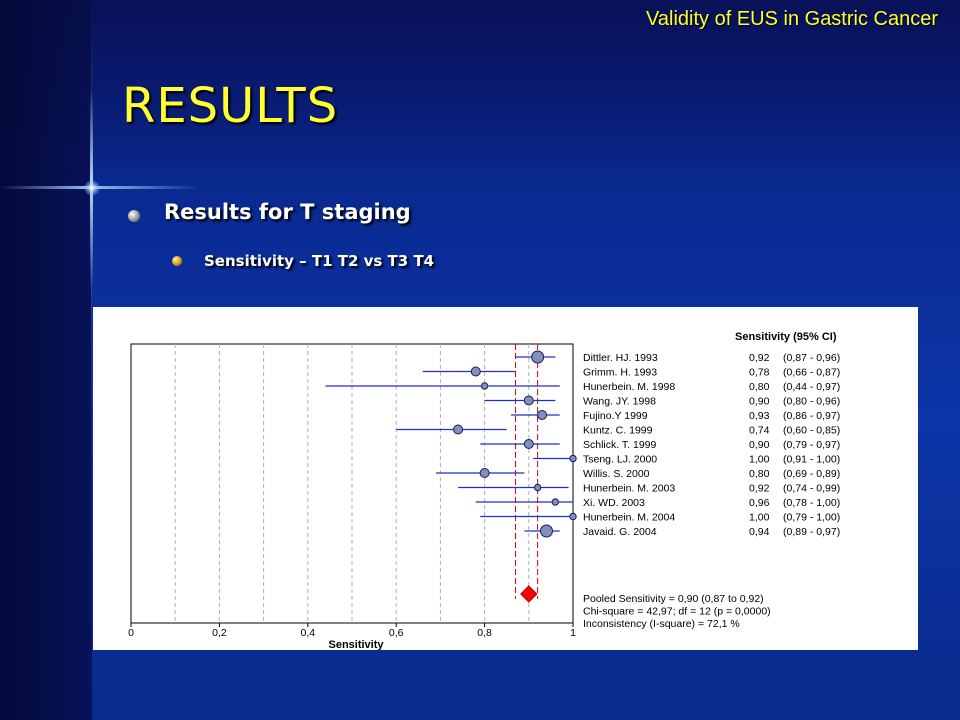 This screenshot has height=720, width=960. I want to click on pooled-diamond, so click(529, 594).